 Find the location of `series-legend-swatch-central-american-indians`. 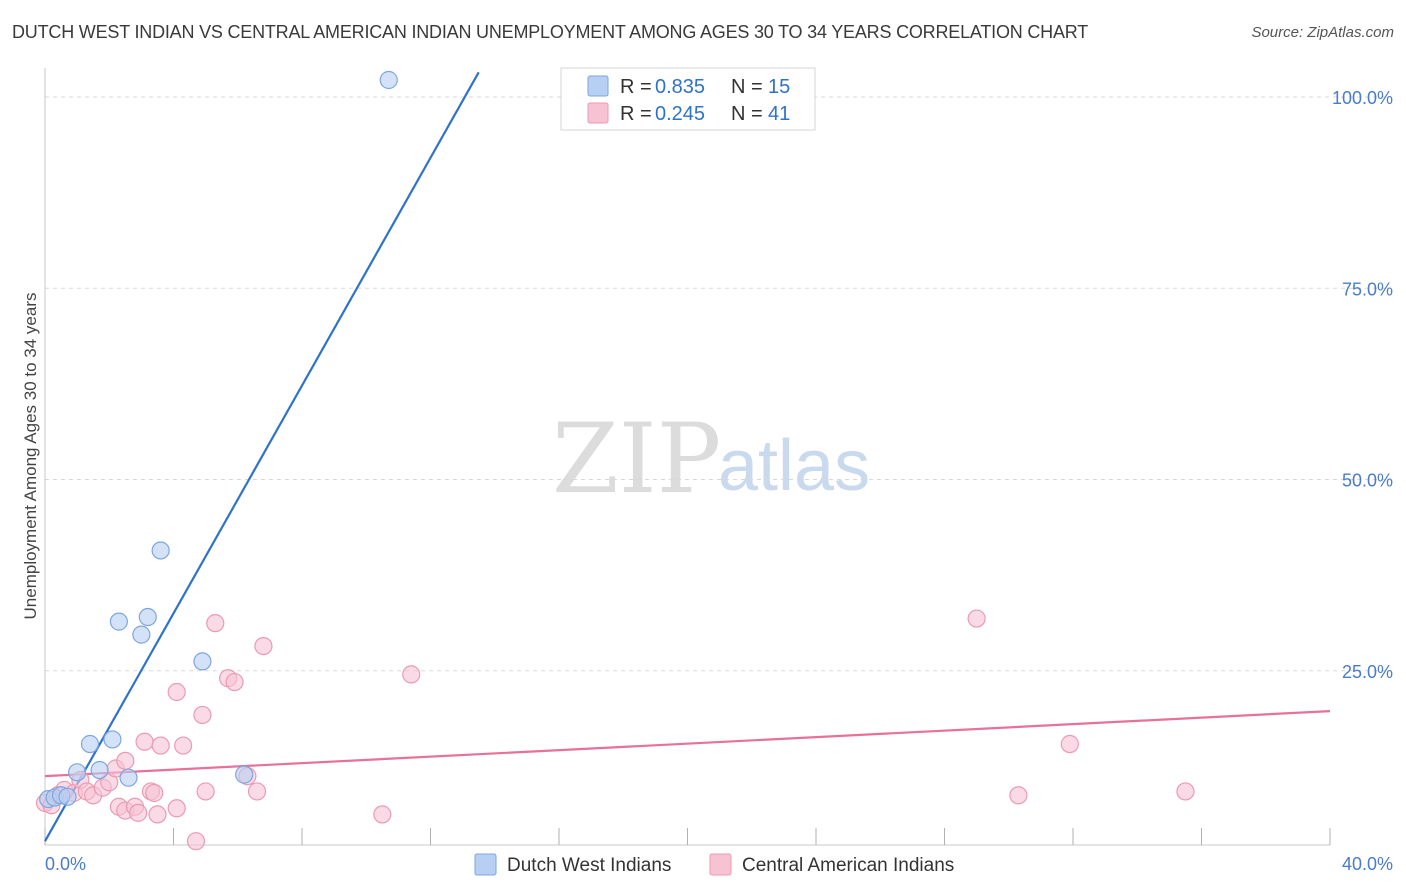

series-legend-swatch-central-american-indians is located at coordinates (720, 864).